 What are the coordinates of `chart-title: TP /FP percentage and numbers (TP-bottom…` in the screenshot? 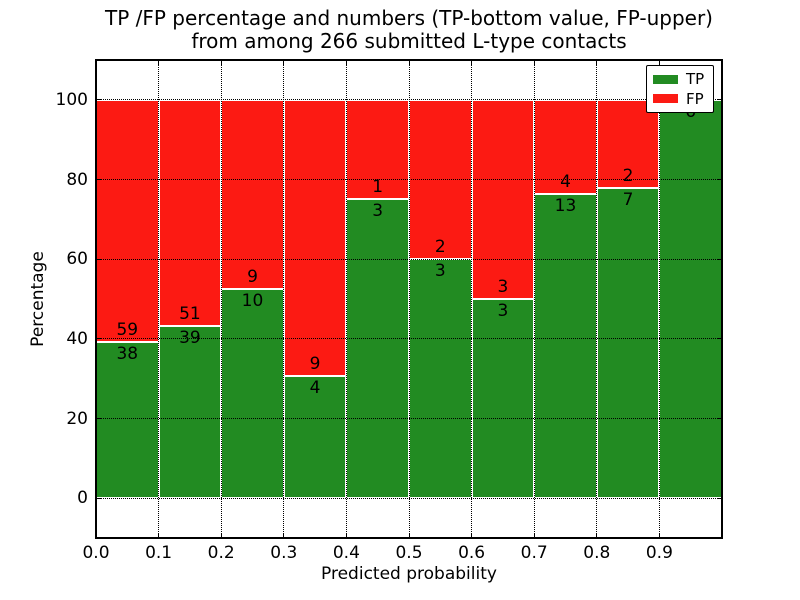 It's located at (409, 30).